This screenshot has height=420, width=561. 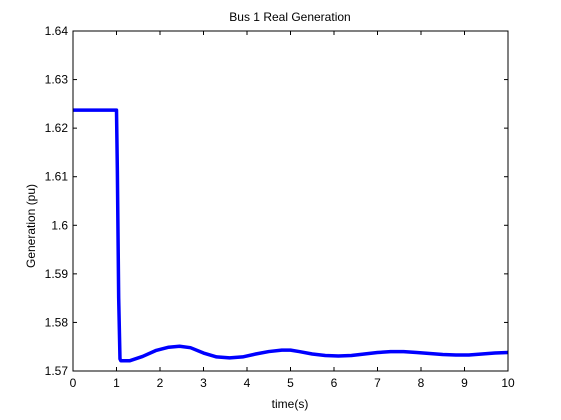 What do you see at coordinates (57, 128) in the screenshot?
I see `y-tick-label: 1.62` at bounding box center [57, 128].